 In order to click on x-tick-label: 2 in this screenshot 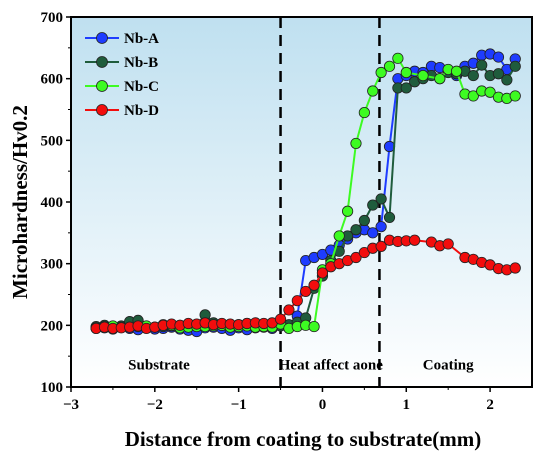, I will do `click(490, 405)`.